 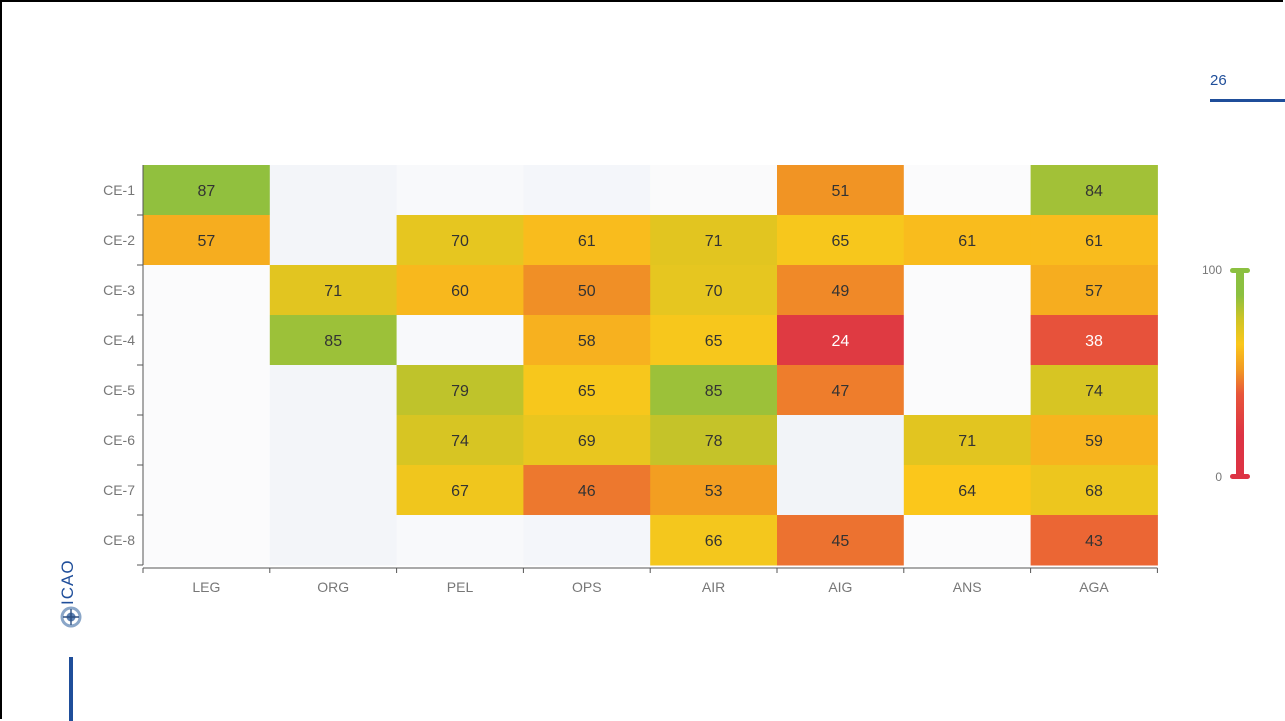 I want to click on heatmap-value-label: 85, so click(x=714, y=391).